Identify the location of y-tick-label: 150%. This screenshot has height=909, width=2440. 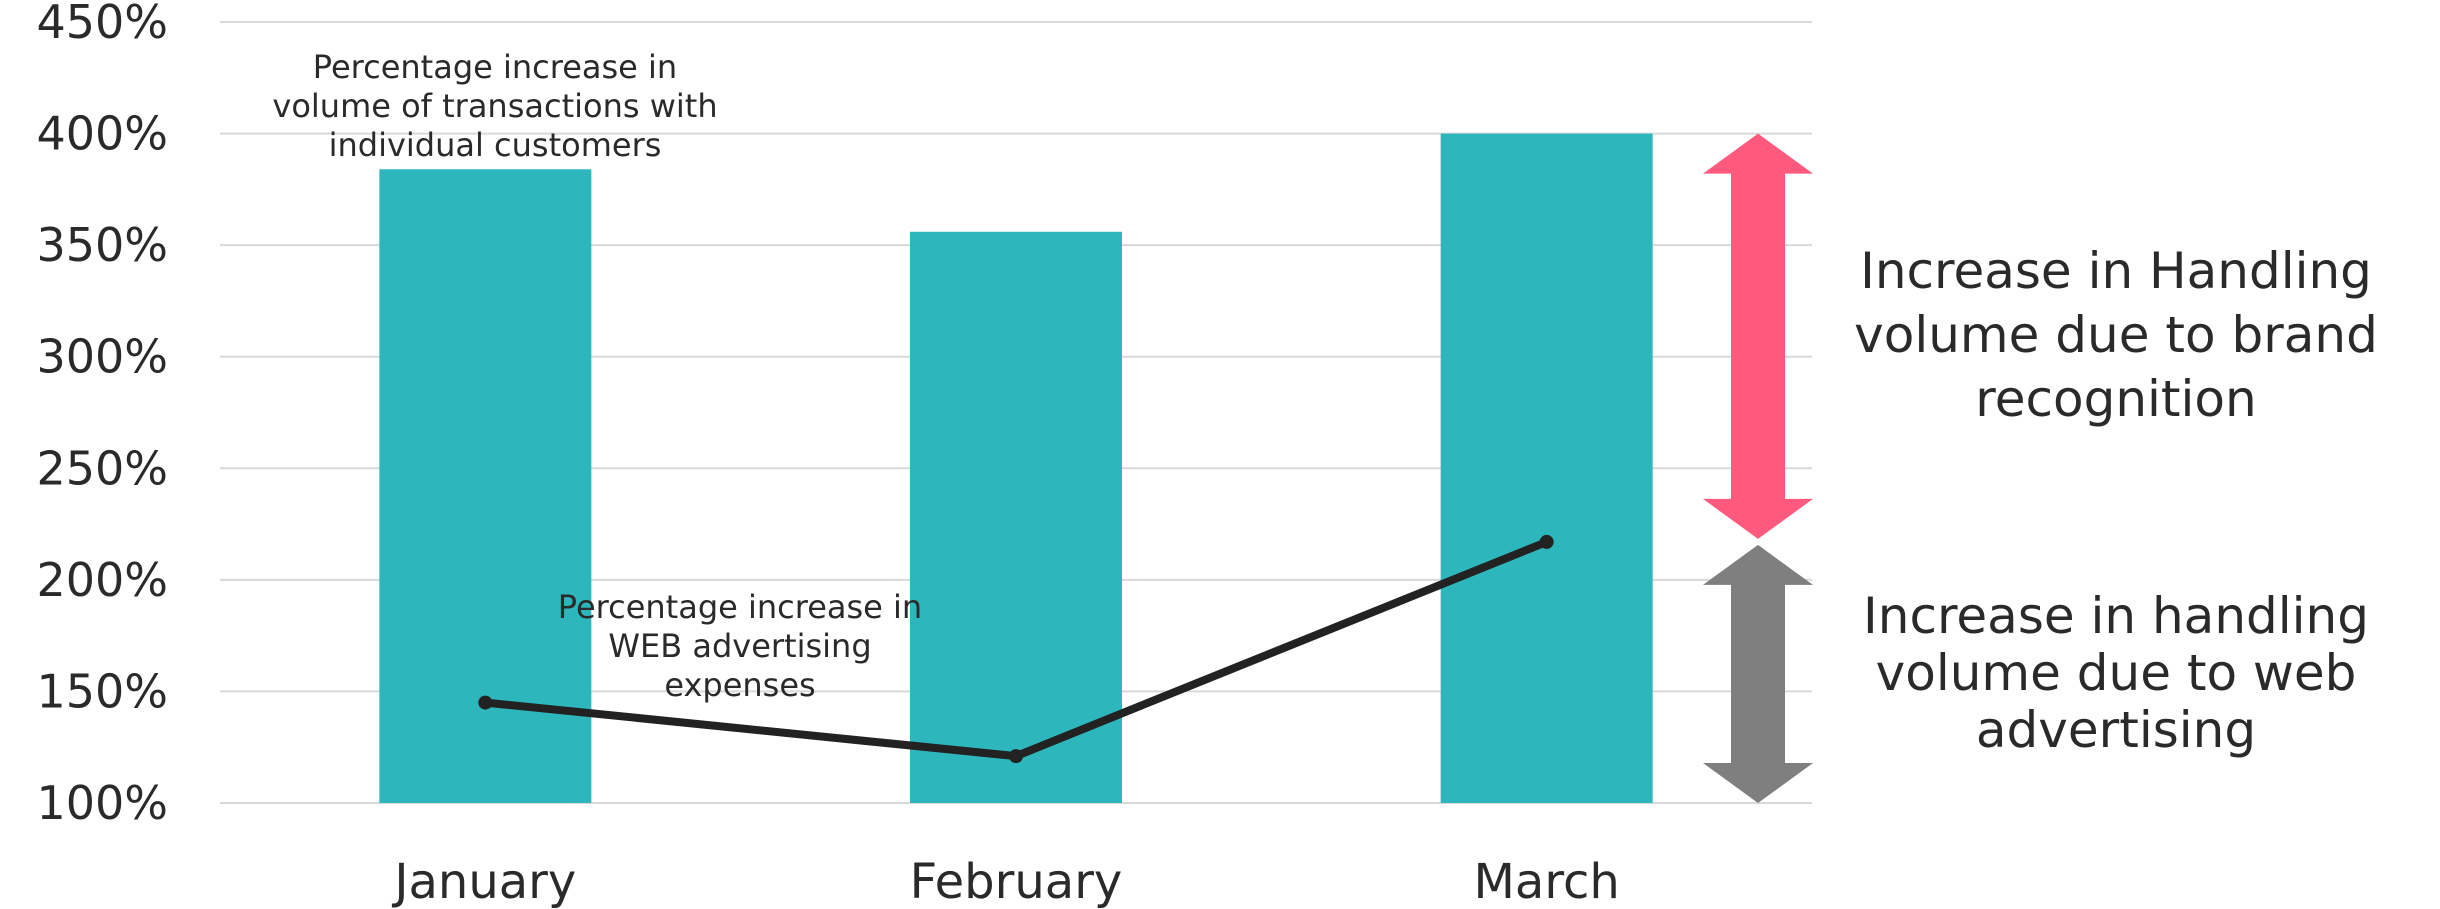
(102, 691).